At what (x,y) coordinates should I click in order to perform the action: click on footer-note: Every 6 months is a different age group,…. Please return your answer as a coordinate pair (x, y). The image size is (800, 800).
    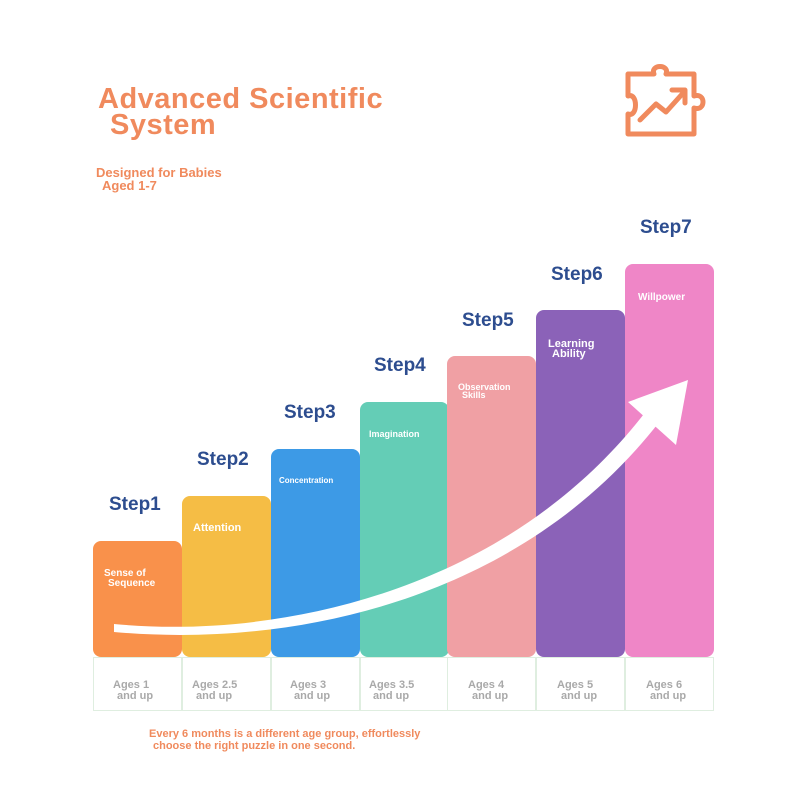
    Looking at the image, I should click on (284, 740).